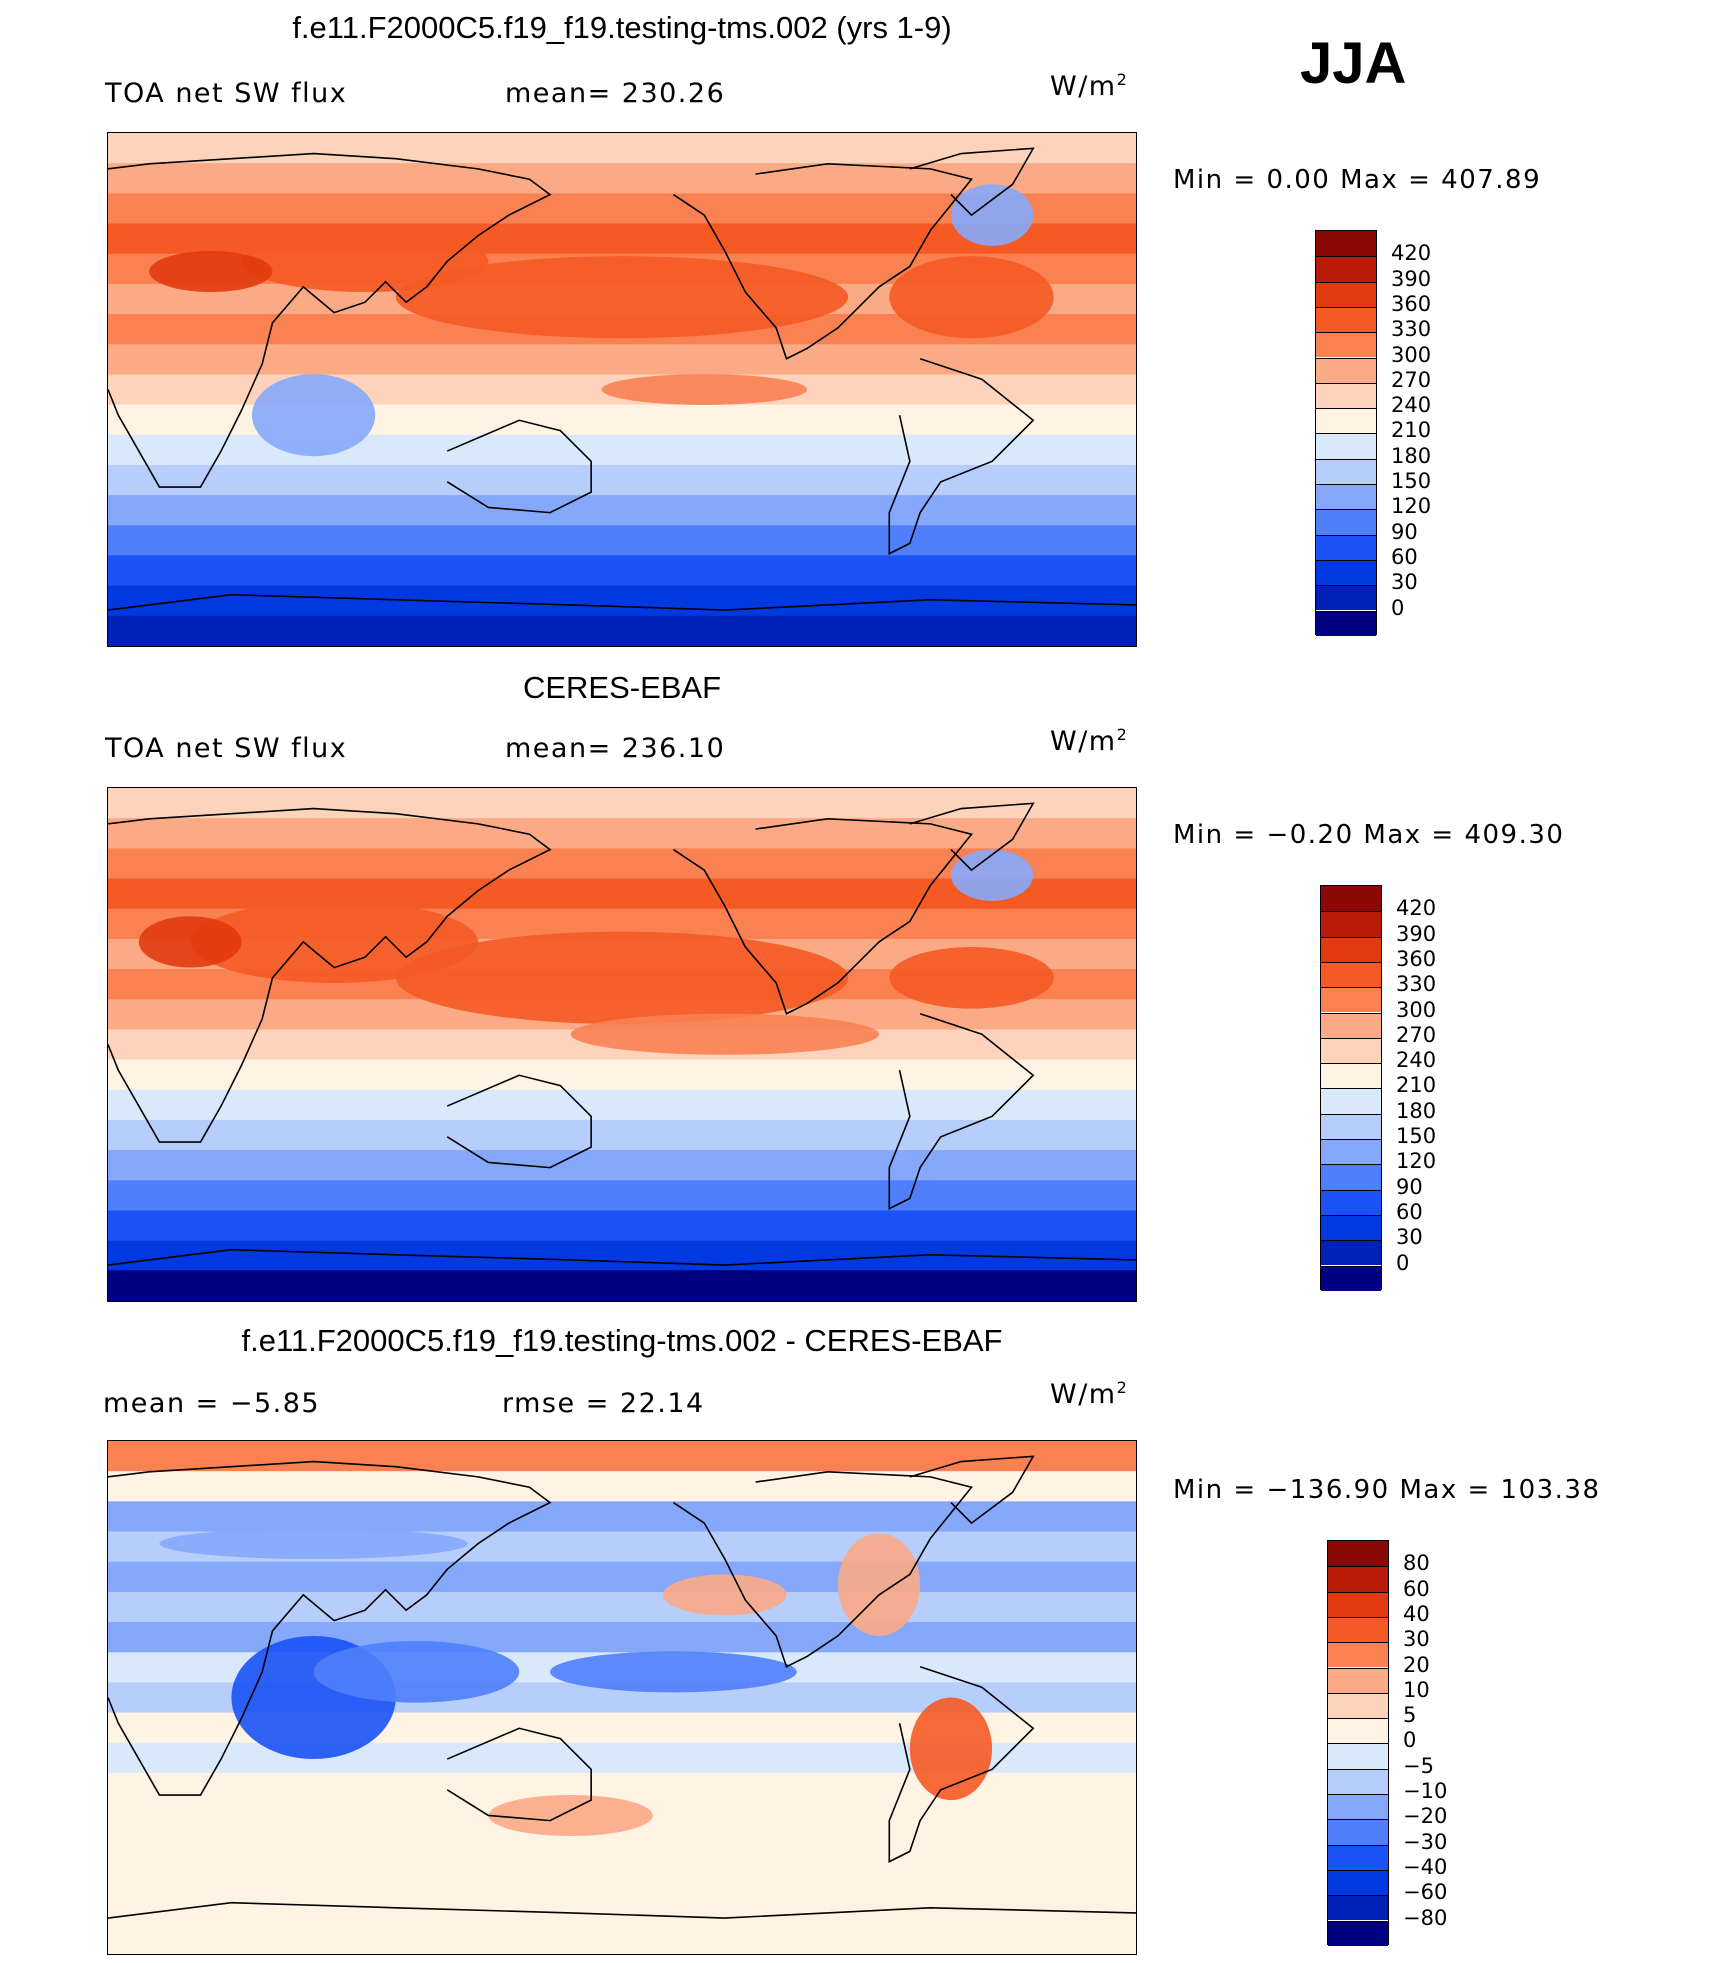  What do you see at coordinates (1425, 1892) in the screenshot?
I see `colorbar-label: −60` at bounding box center [1425, 1892].